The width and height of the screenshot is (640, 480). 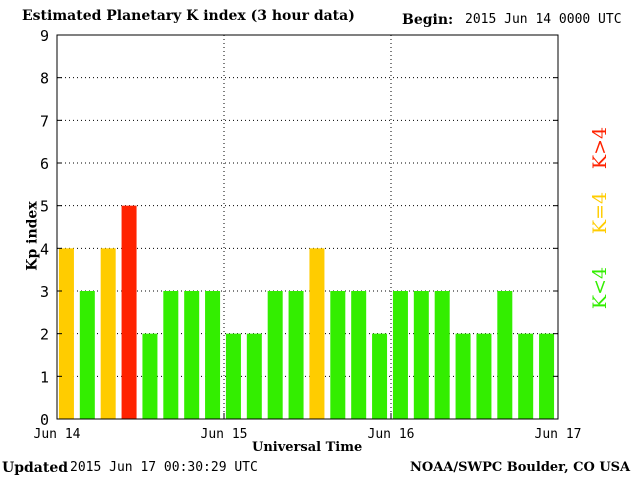 What do you see at coordinates (44, 79) in the screenshot?
I see `y-tick-label: 8` at bounding box center [44, 79].